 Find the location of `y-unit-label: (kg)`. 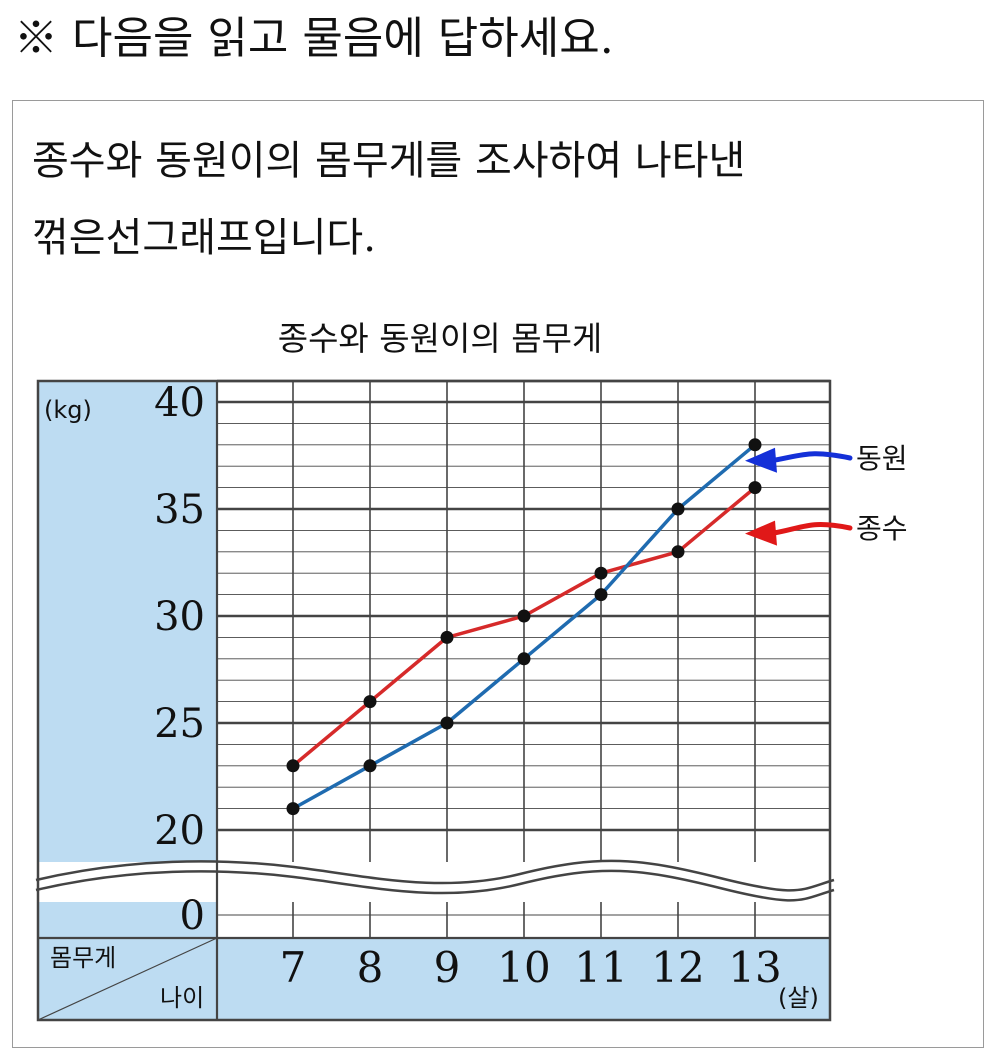

y-unit-label: (kg) is located at coordinates (68, 410).